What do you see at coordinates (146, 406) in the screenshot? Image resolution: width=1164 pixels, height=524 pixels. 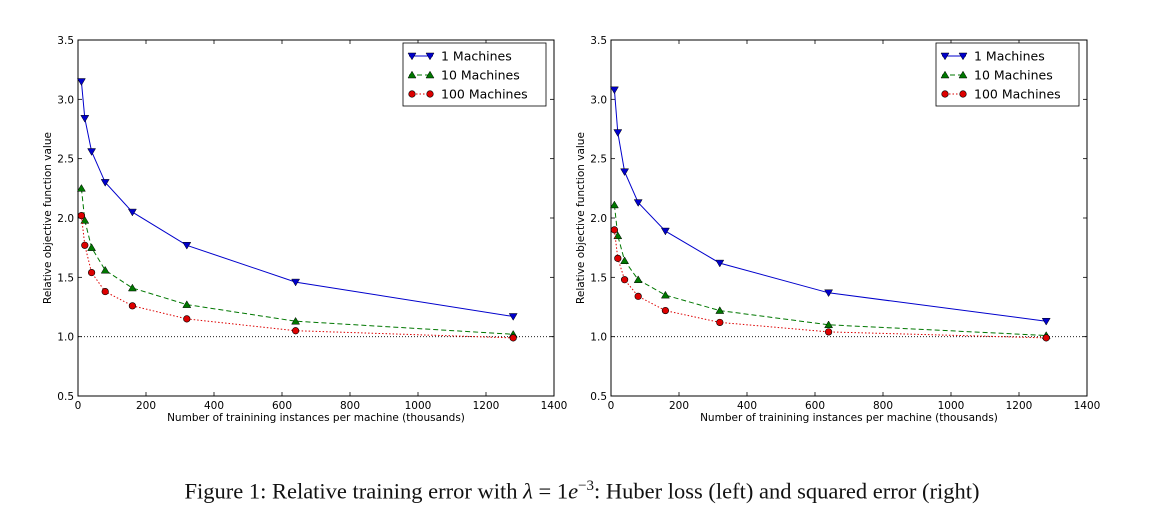 I see `x-tick-label: 200` at bounding box center [146, 406].